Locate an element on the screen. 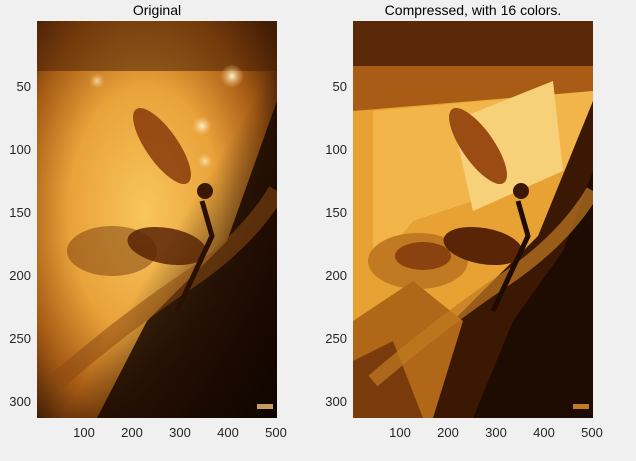 Image resolution: width=636 pixels, height=461 pixels. axes-title-original: Original is located at coordinates (157, 10).